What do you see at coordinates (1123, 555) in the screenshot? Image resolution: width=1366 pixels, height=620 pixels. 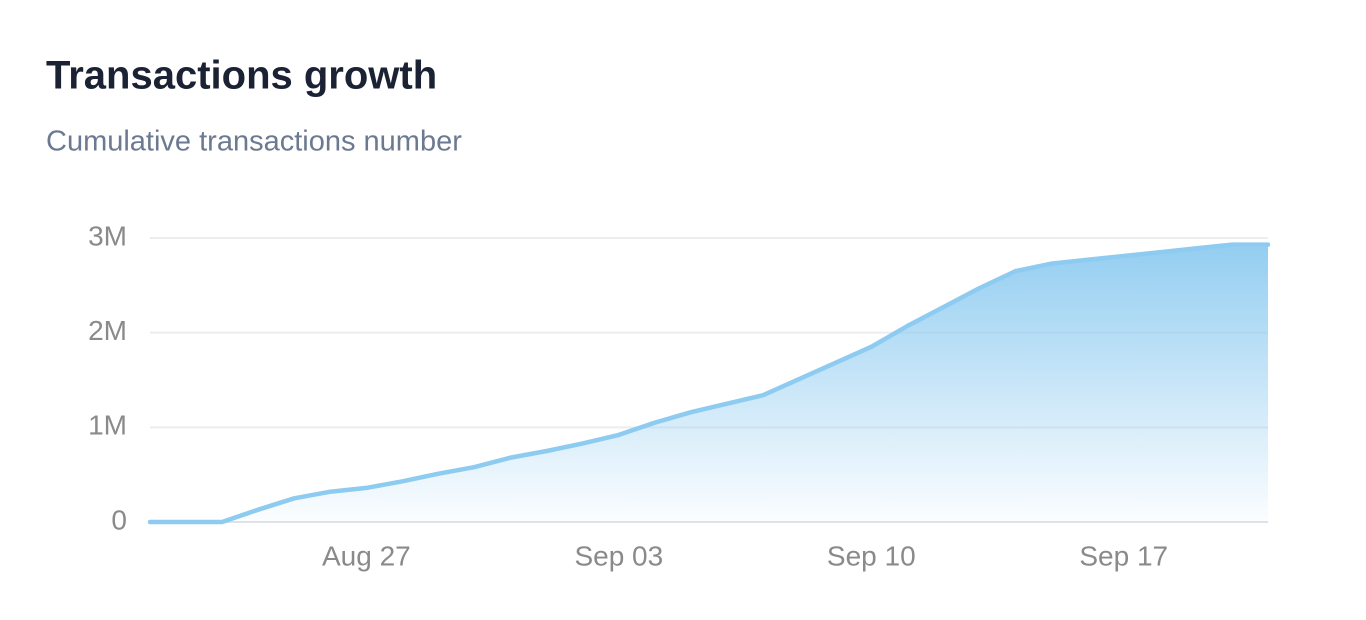 I see `x-tick-label: Sep 17` at bounding box center [1123, 555].